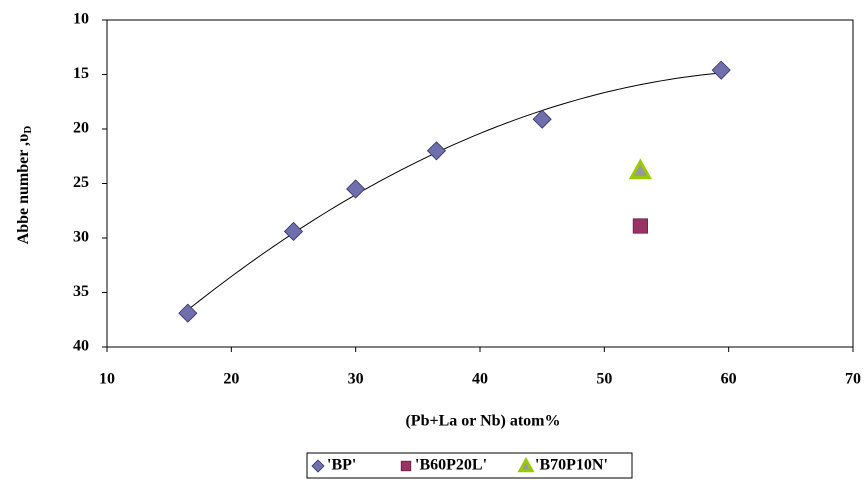 Image resolution: width=864 pixels, height=485 pixels. Describe the element at coordinates (853, 379) in the screenshot. I see `x-tick-label: 70` at that location.